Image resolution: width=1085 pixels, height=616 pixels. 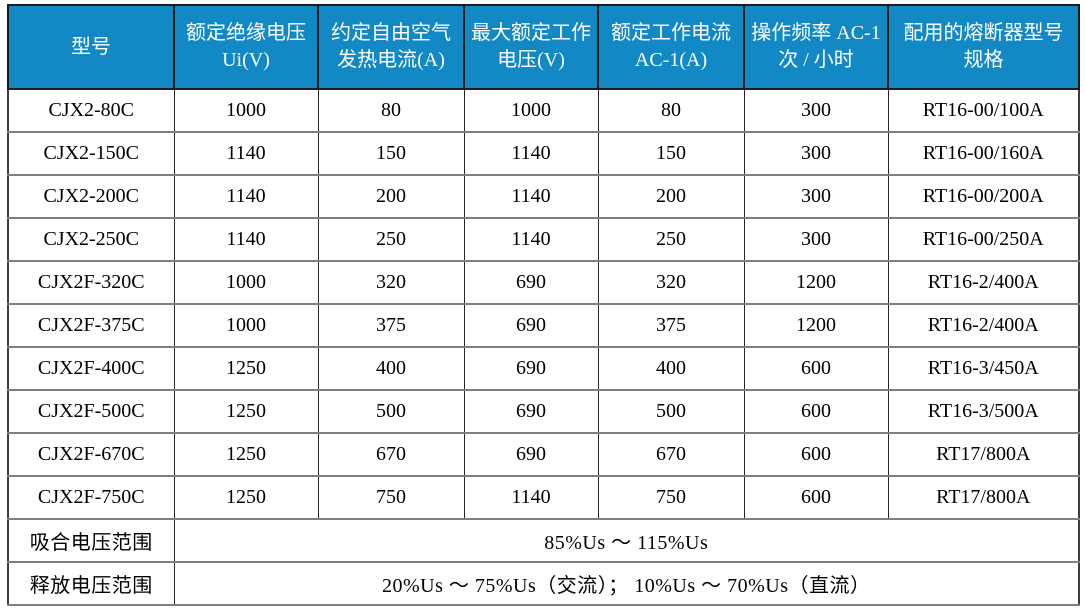 I want to click on column-header-thermal-current: 约定自由空气发热电流(A), so click(x=391, y=47).